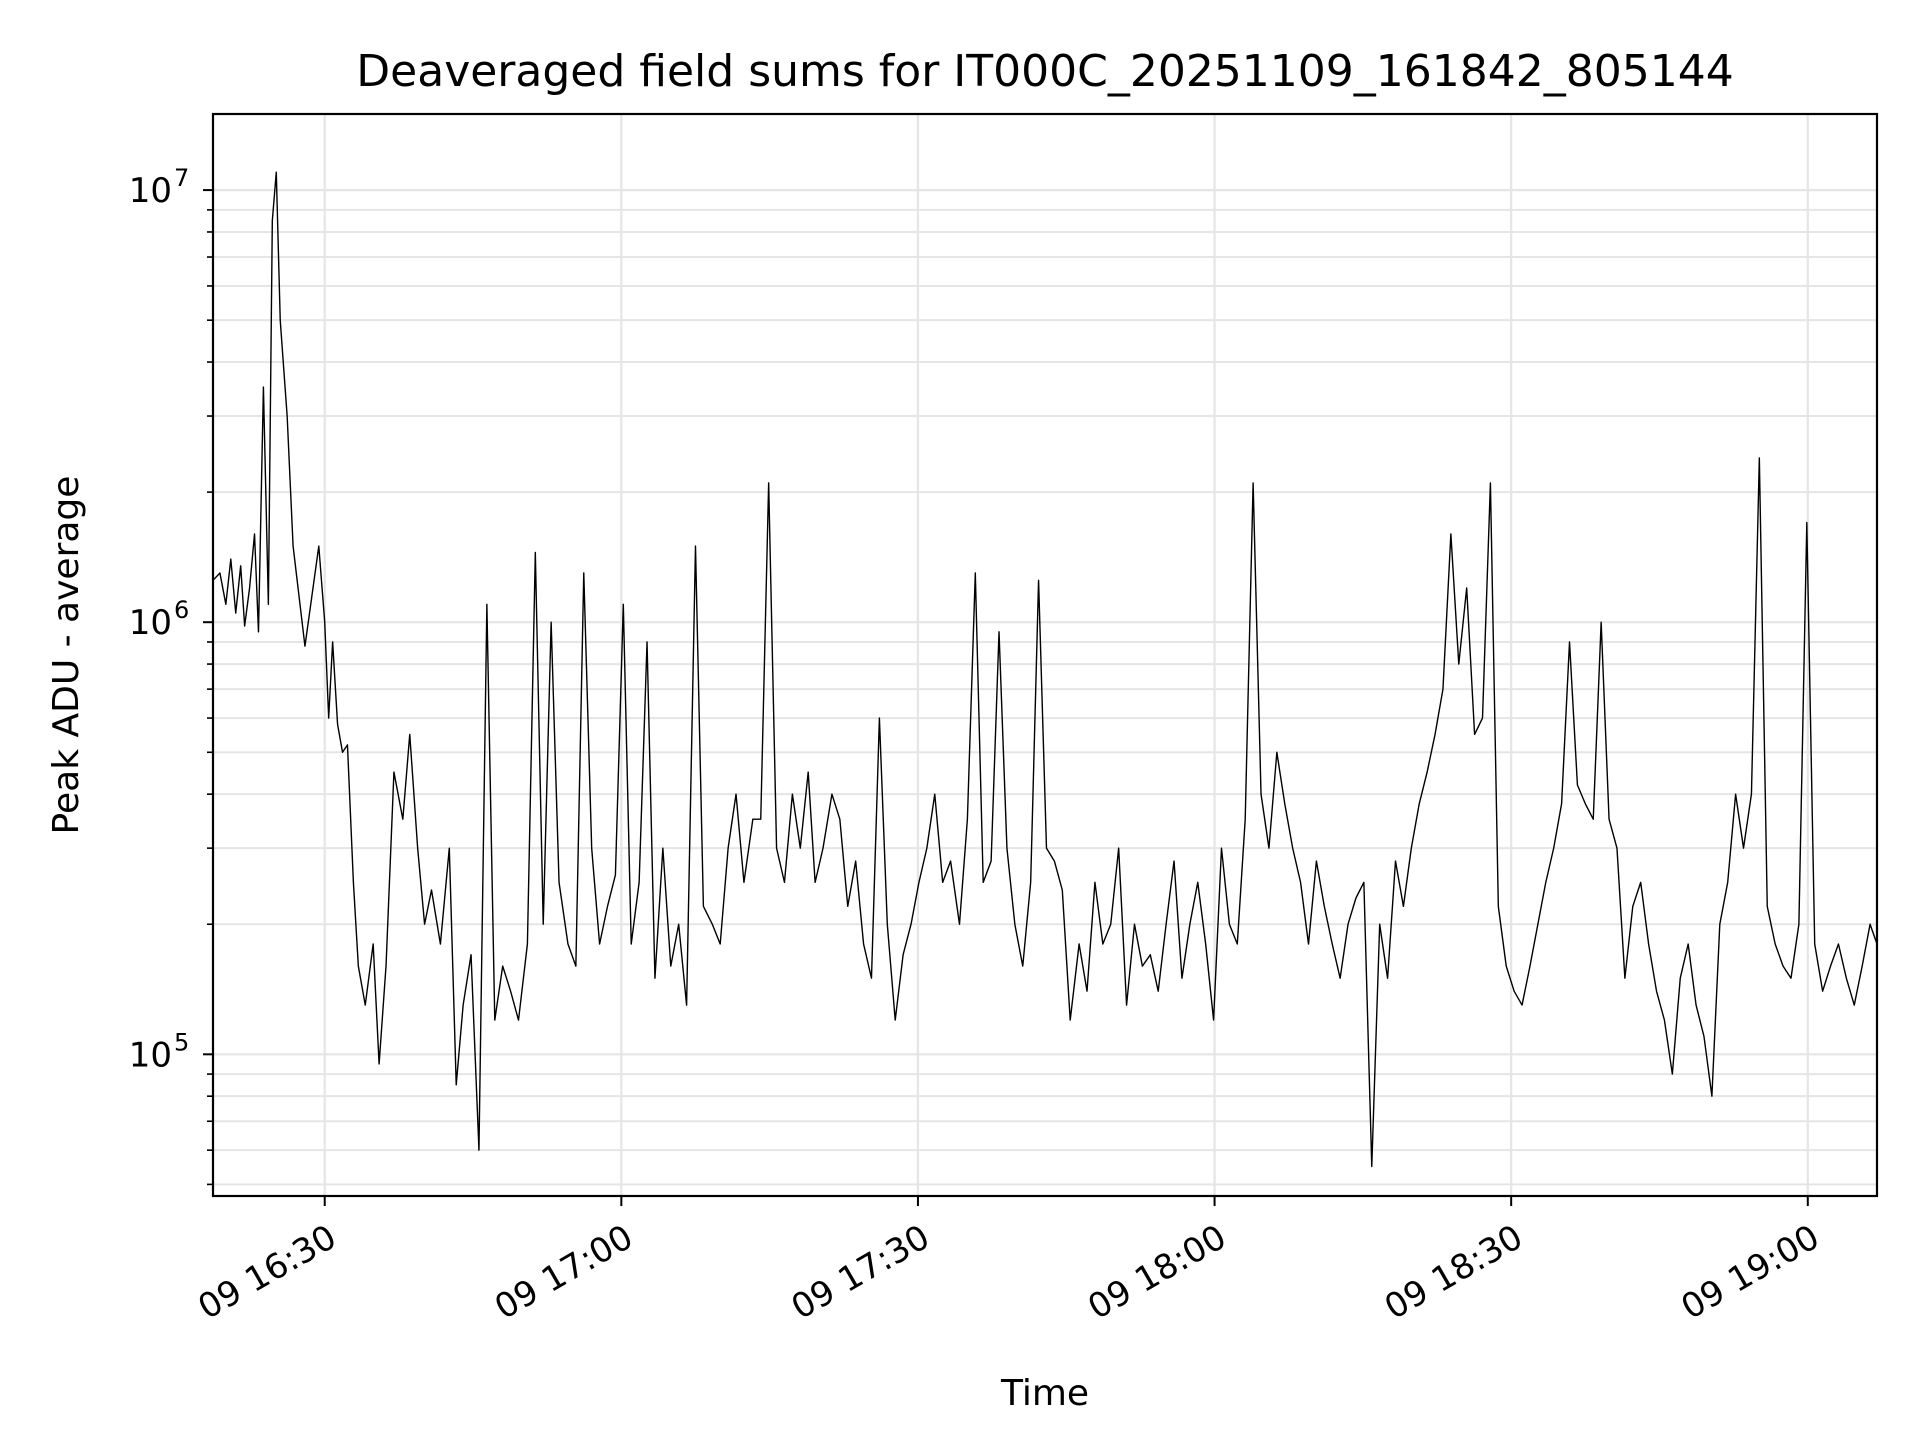 This screenshot has width=1920, height=1440. What do you see at coordinates (66, 655) in the screenshot?
I see `y-axis-label: Peak ADU - average` at bounding box center [66, 655].